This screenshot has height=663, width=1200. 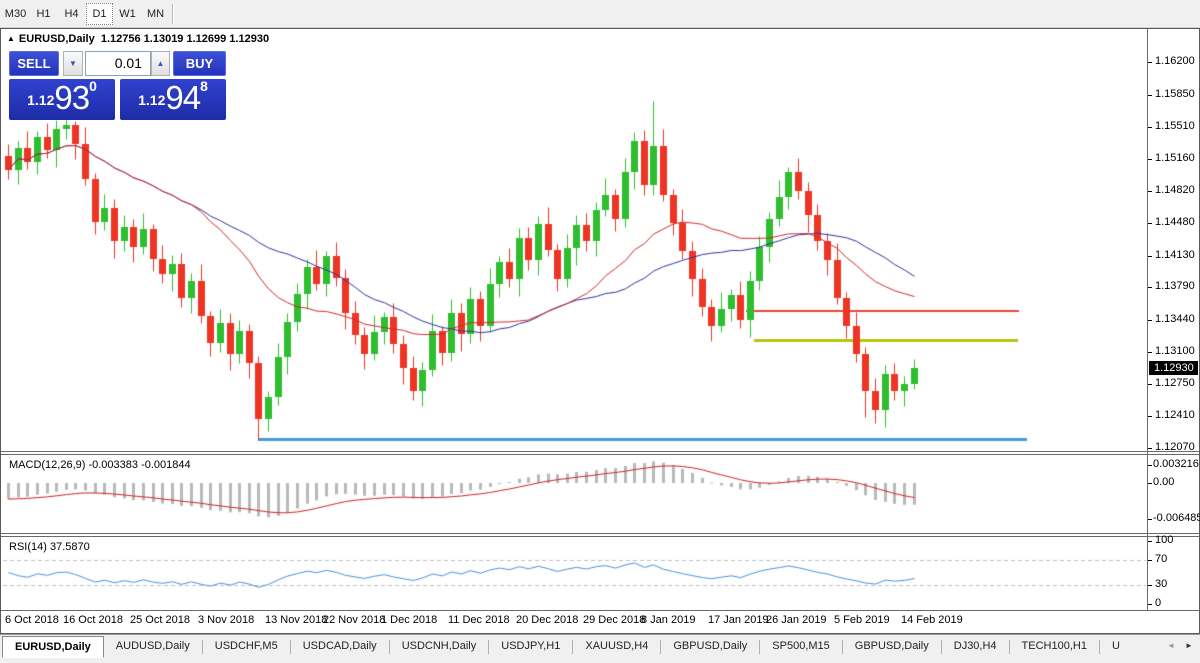 What do you see at coordinates (1189, 645) in the screenshot?
I see `tab-scroll-right-icon: ►` at bounding box center [1189, 645].